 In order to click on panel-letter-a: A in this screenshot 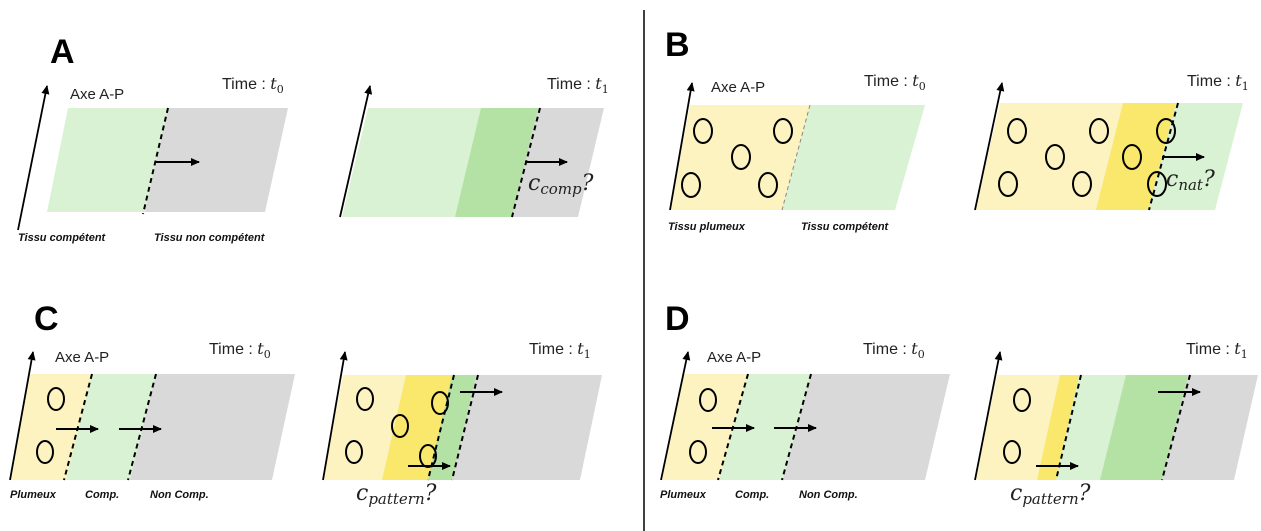, I will do `click(62, 52)`.